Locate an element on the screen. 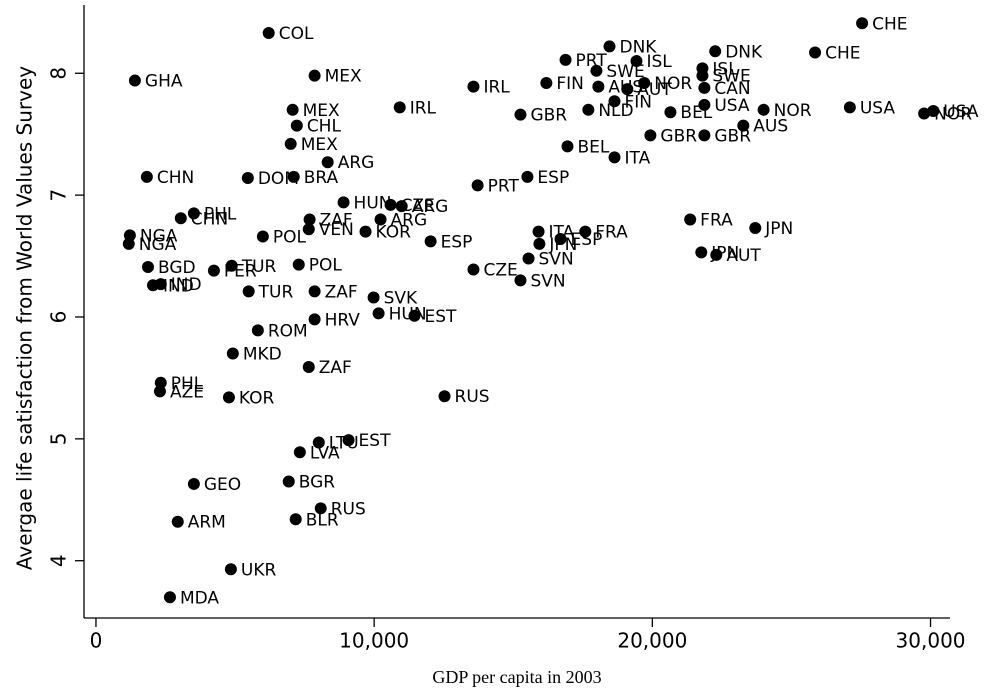 This screenshot has height=695, width=992. x-tick-label: 30,000 is located at coordinates (931, 641).